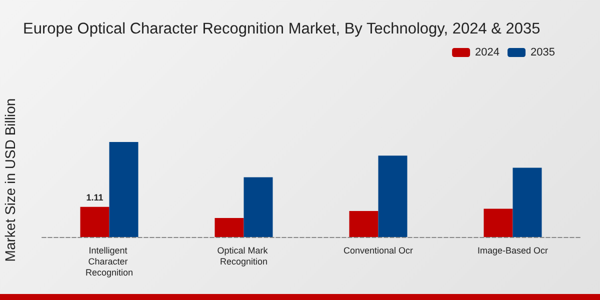 This screenshot has width=600, height=300. What do you see at coordinates (512, 251) in the screenshot?
I see `x-tick-label: Image-Based Ocr` at bounding box center [512, 251].